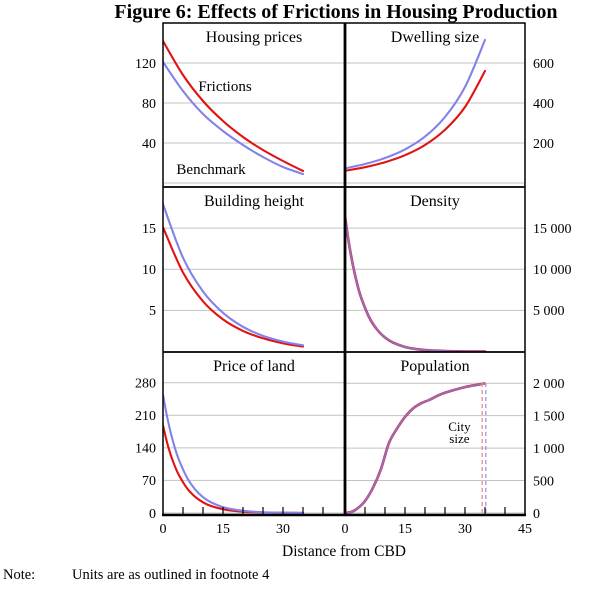 This screenshot has width=600, height=589. I want to click on panel-title-price-of-land: Price of land, so click(254, 366).